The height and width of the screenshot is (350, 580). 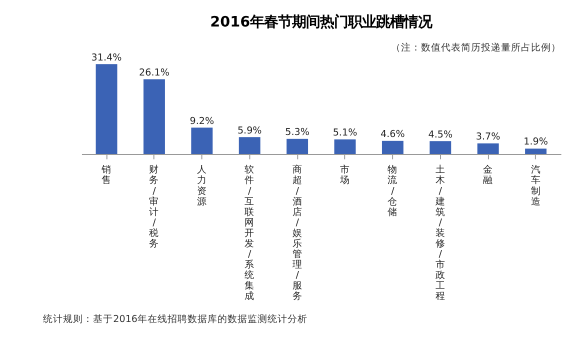 I want to click on x-tick-label: 财务/审计/税务, so click(x=154, y=207).